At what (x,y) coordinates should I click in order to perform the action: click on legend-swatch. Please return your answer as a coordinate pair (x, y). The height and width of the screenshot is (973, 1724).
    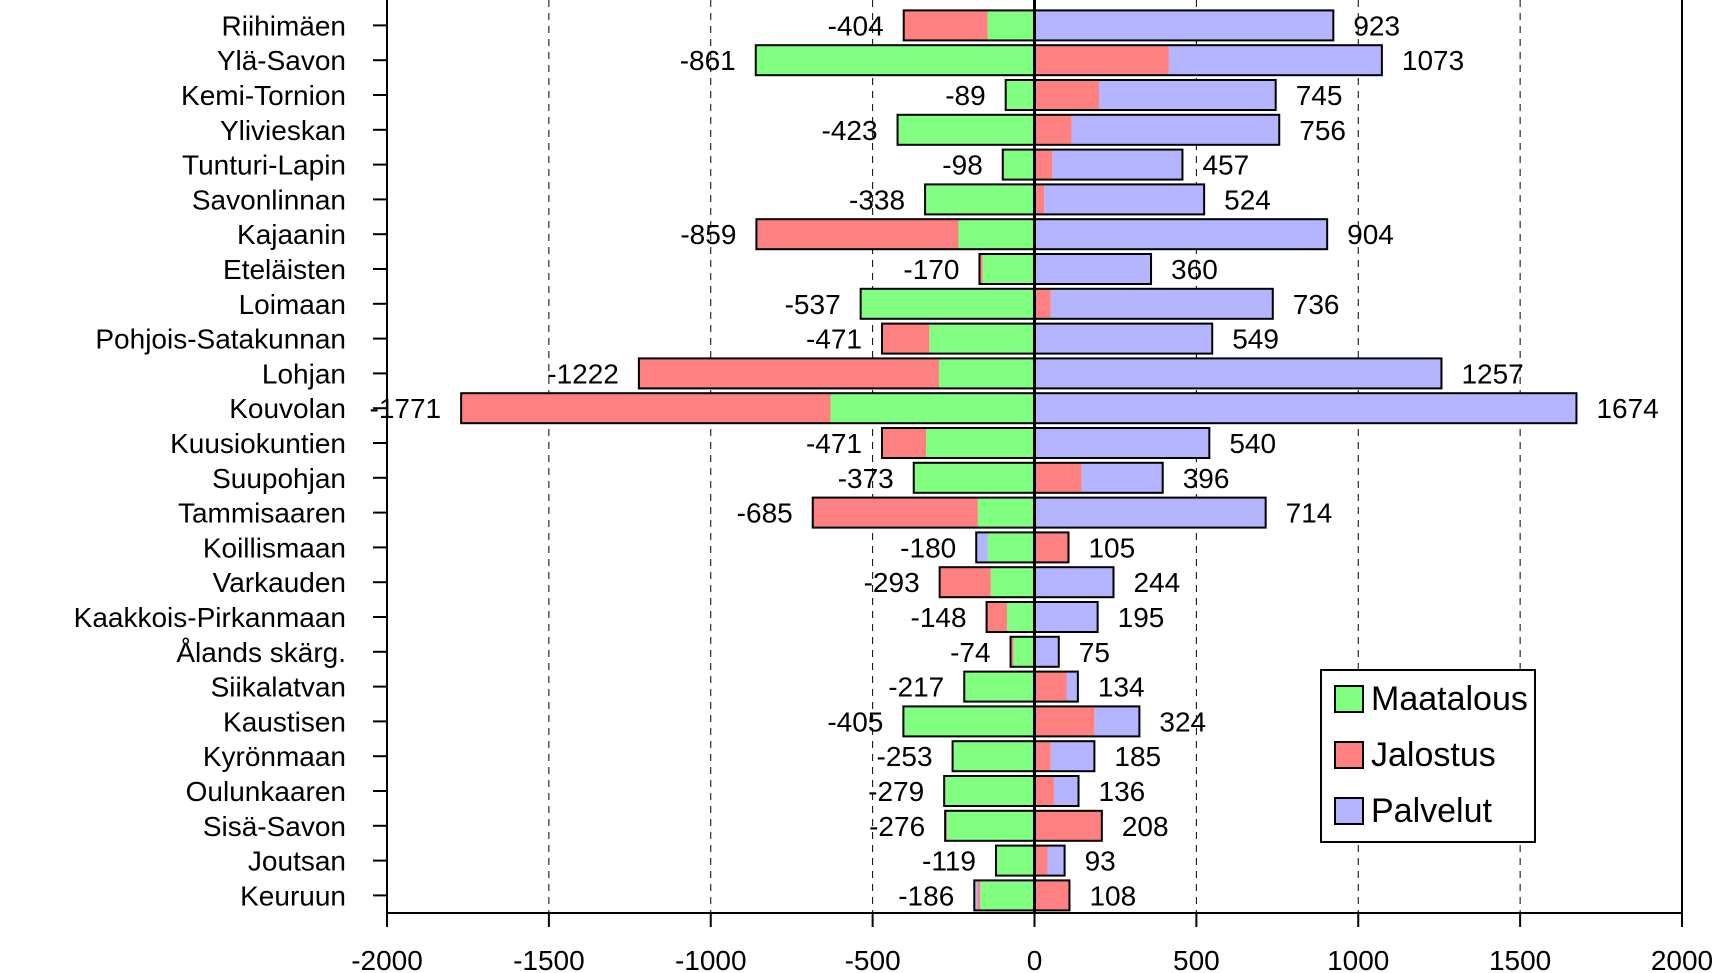
    Looking at the image, I should click on (1349, 699).